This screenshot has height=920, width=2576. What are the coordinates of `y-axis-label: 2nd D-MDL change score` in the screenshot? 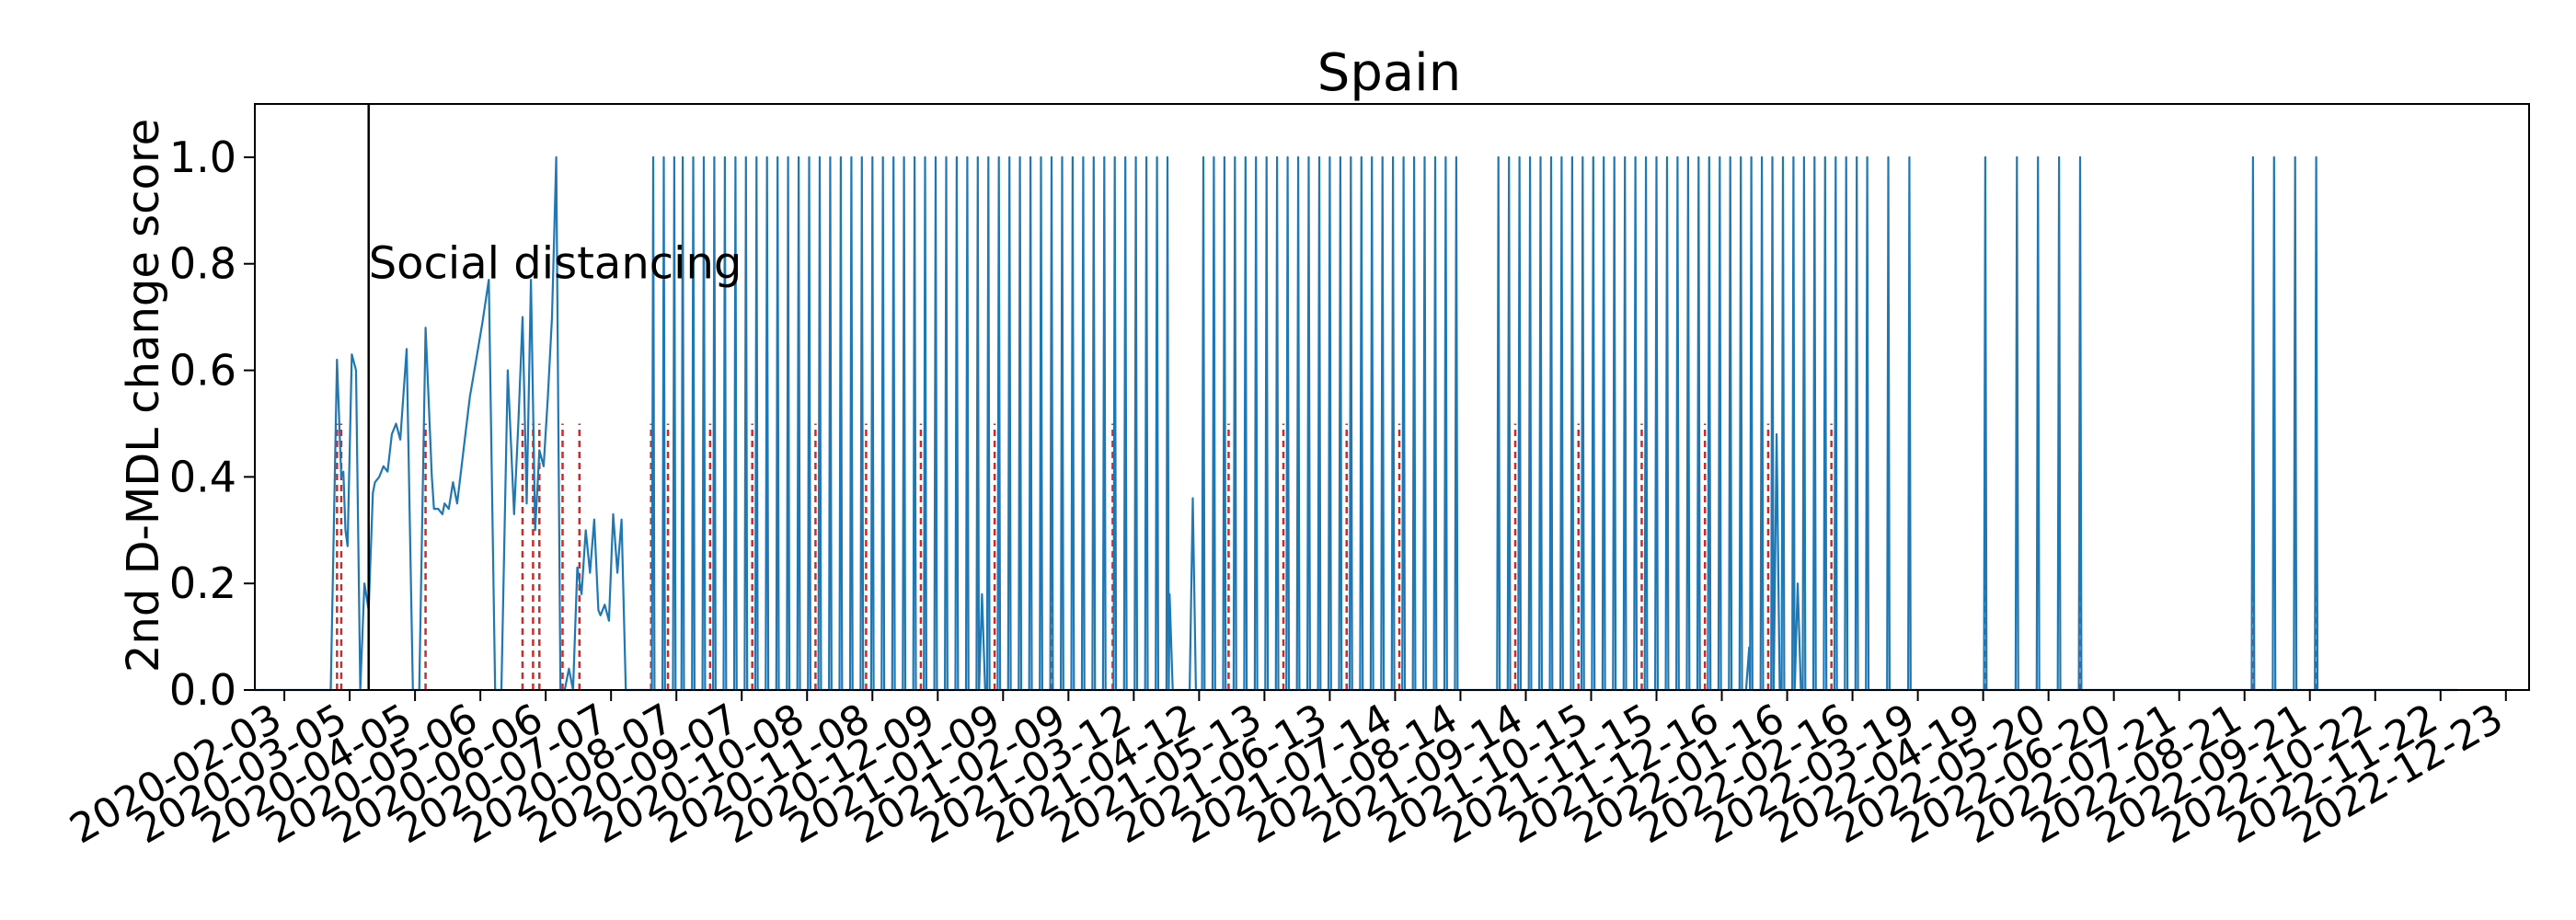 It's located at (143, 396).